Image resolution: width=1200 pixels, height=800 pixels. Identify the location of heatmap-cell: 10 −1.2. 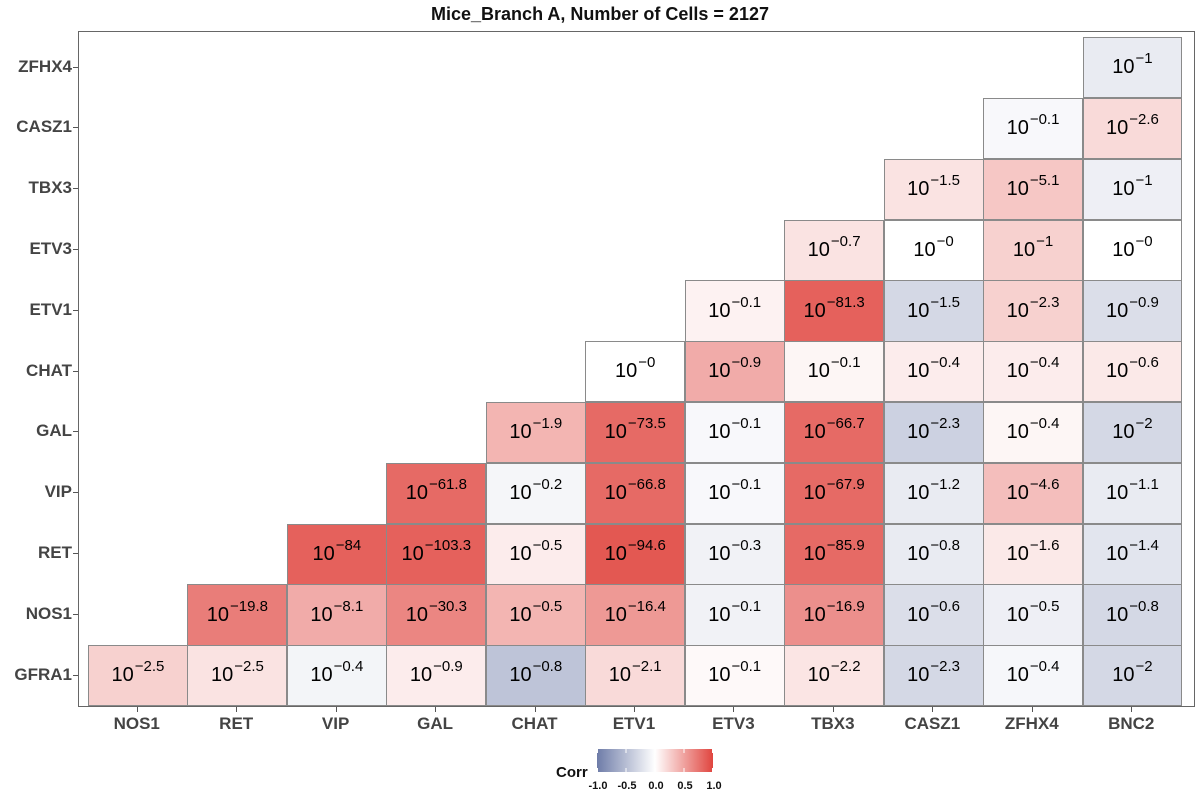
(933, 493).